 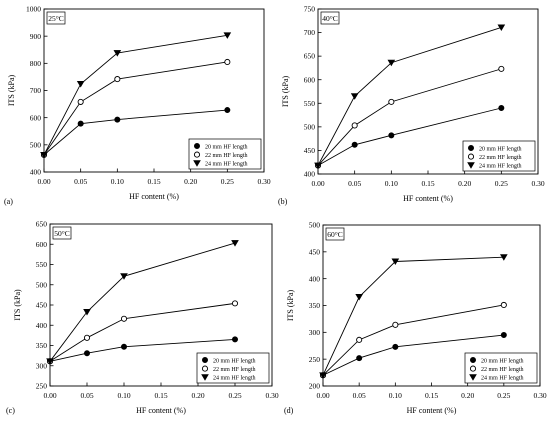 I want to click on temperature-box, so click(x=330, y=18).